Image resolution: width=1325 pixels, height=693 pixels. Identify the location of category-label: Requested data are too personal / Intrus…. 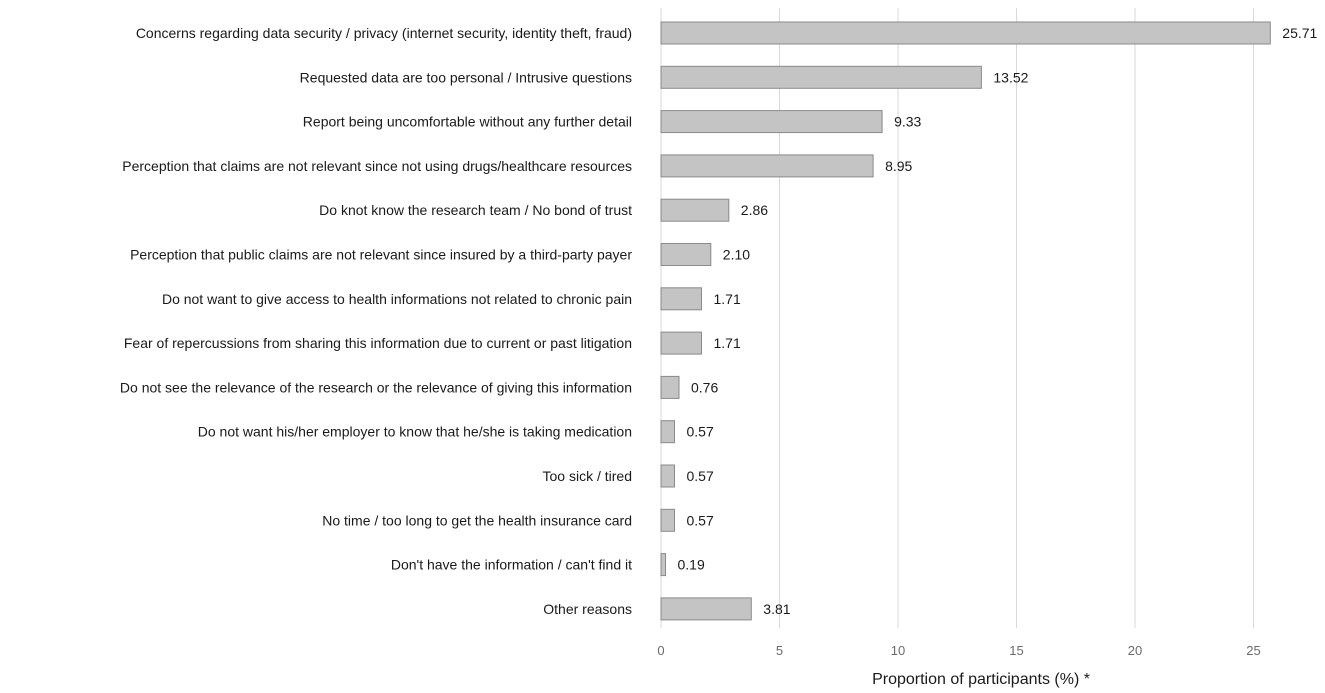
(466, 77).